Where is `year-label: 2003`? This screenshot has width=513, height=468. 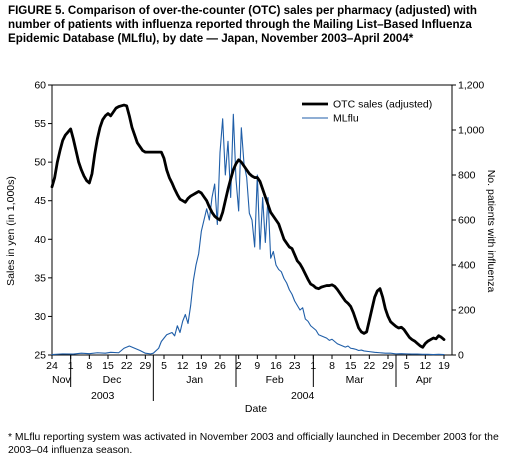 year-label: 2003 is located at coordinates (103, 396).